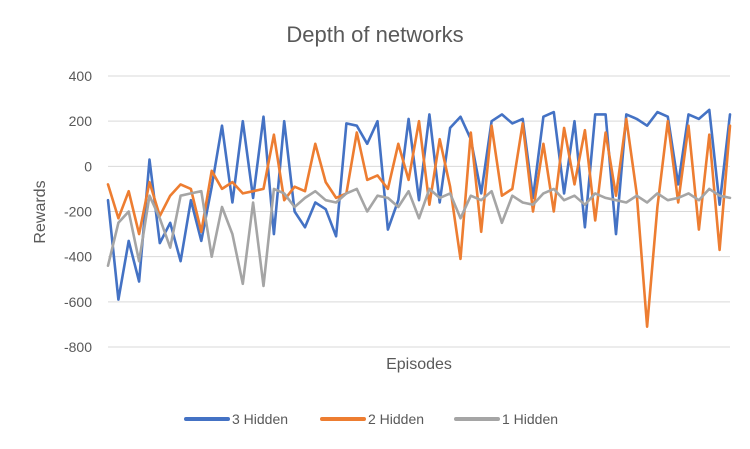 The width and height of the screenshot is (750, 449). I want to click on legend-label: 3 Hidden, so click(260, 419).